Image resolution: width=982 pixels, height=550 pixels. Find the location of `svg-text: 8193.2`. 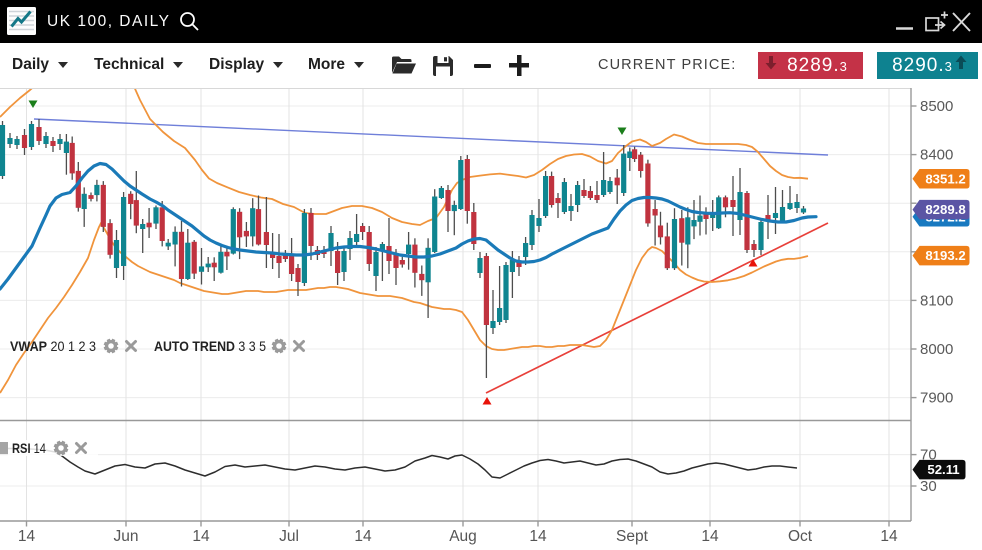

svg-text: 8193.2 is located at coordinates (945, 255).